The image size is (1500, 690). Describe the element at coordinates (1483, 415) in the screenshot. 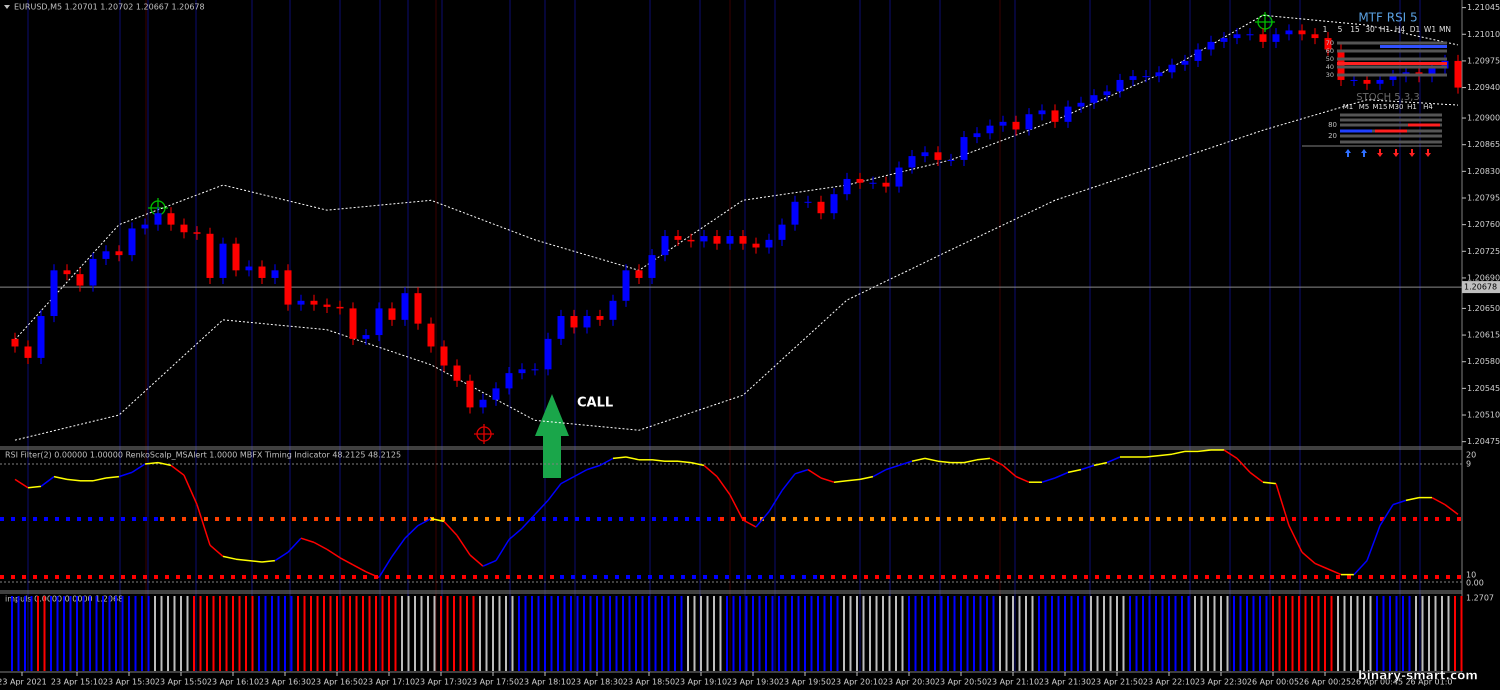

I see `y-tick-label: 1.20510` at that location.